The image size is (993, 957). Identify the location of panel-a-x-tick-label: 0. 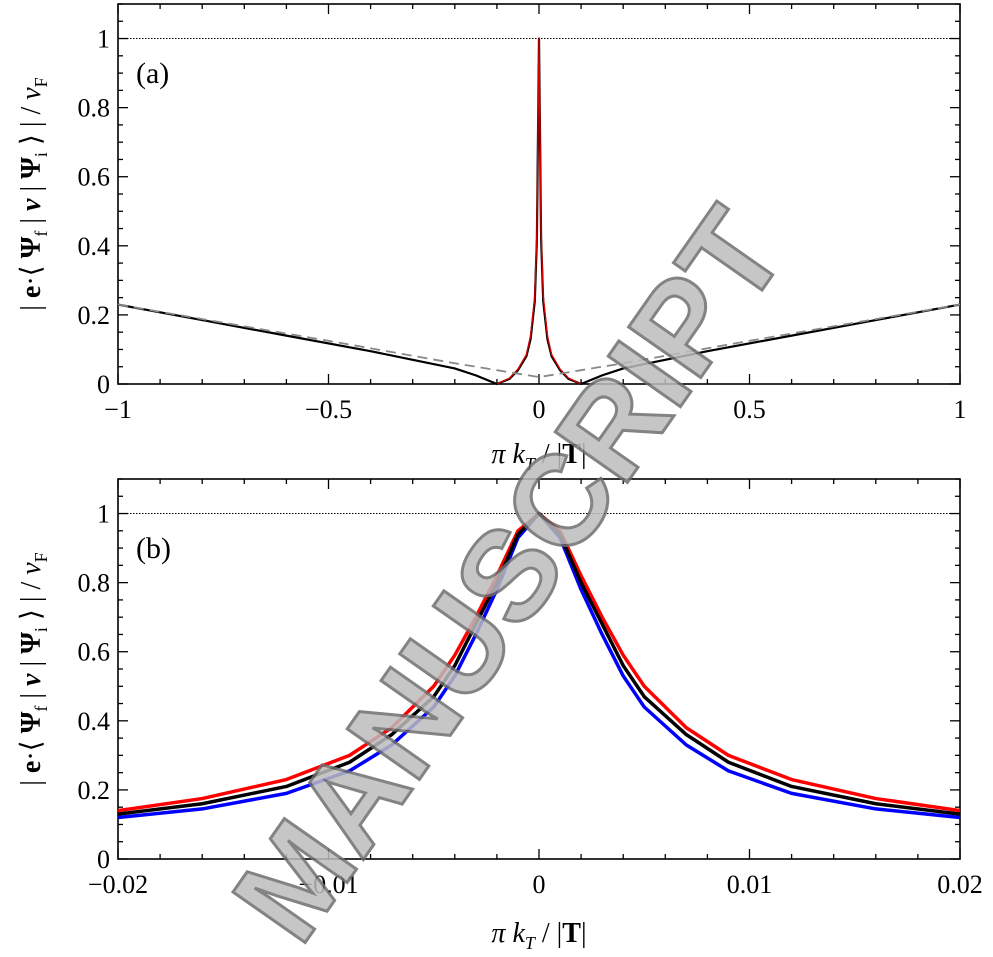
(539, 409).